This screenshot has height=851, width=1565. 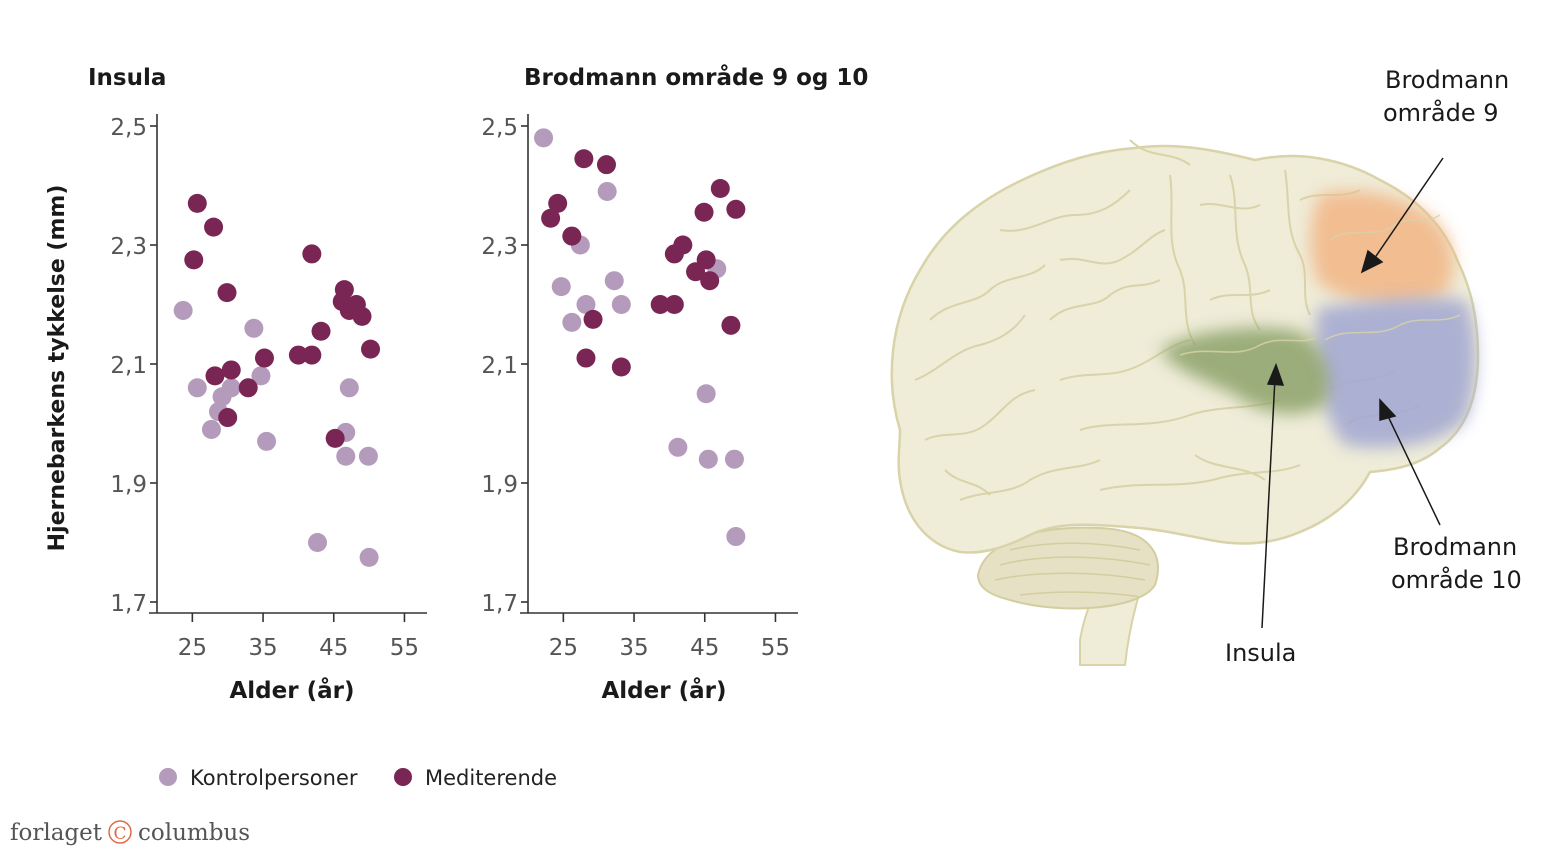 I want to click on legend-swatch-mediterende, so click(x=403, y=777).